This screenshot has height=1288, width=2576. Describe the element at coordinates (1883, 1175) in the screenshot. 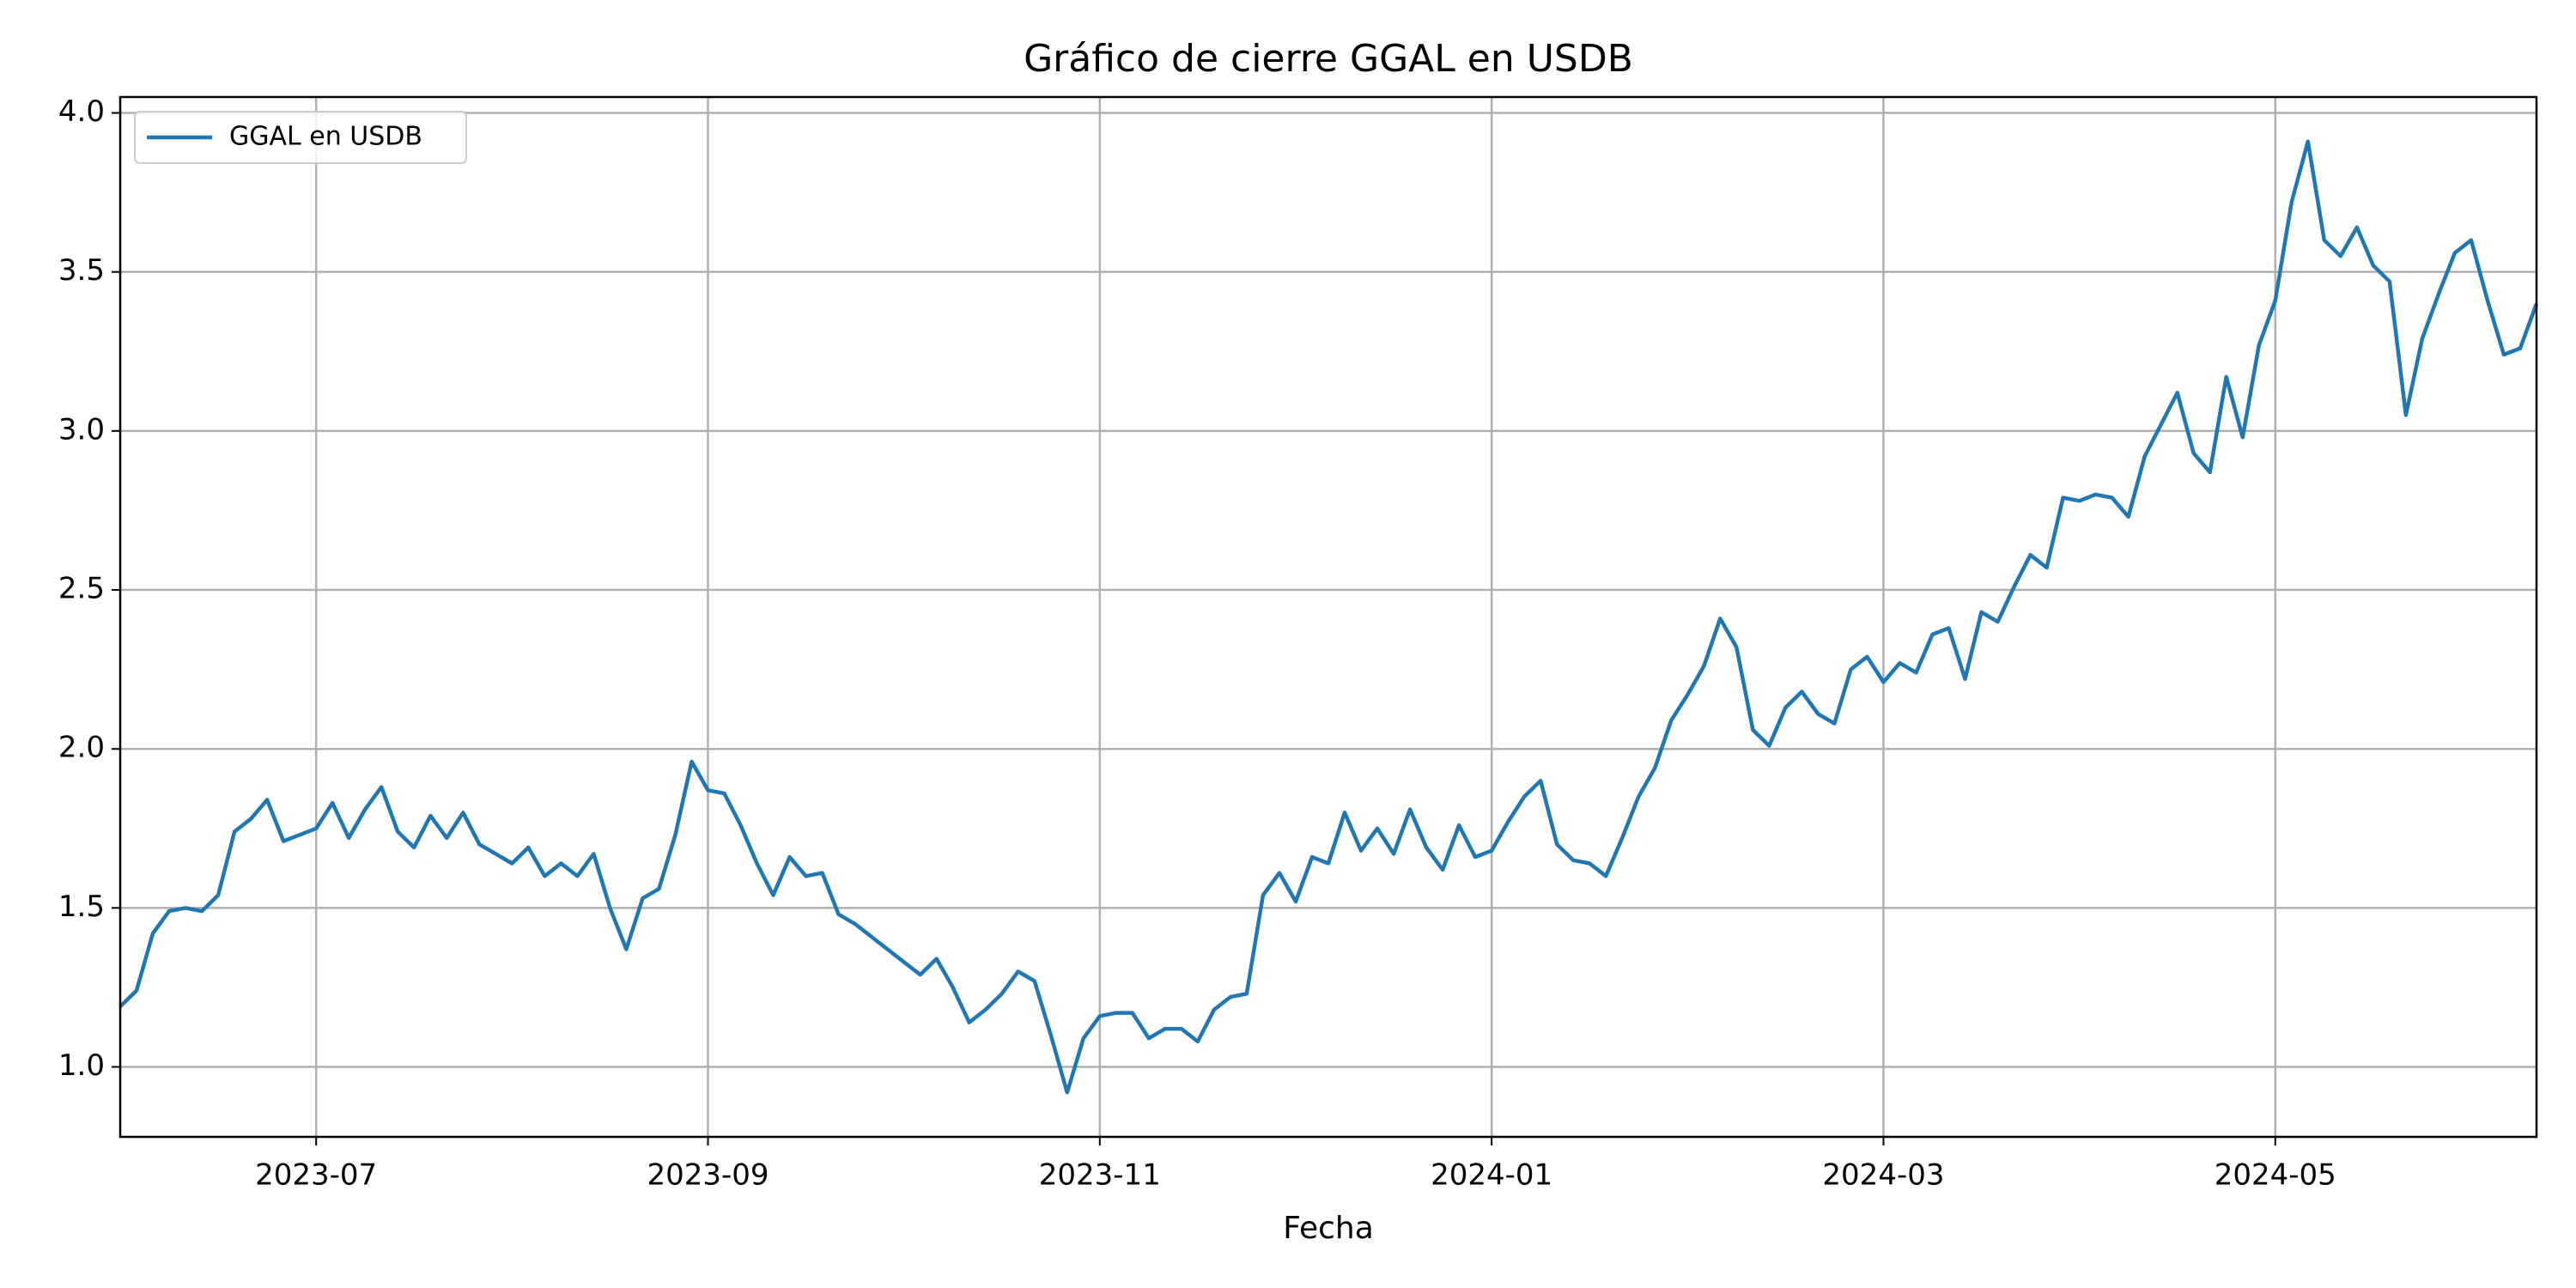

I see `x-tick-label: 2024-03` at that location.